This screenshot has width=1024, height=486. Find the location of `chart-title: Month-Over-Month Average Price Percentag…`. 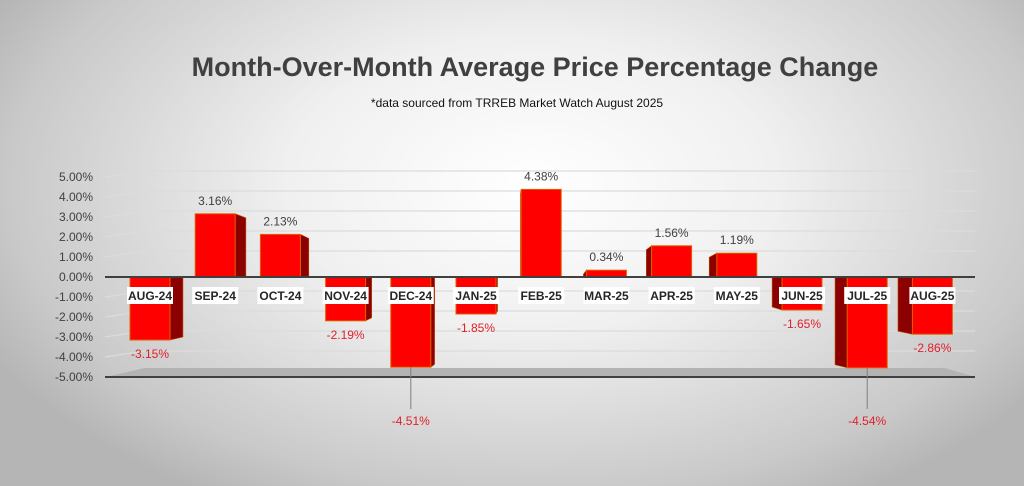

chart-title: Month-Over-Month Average Price Percentag… is located at coordinates (535, 67).